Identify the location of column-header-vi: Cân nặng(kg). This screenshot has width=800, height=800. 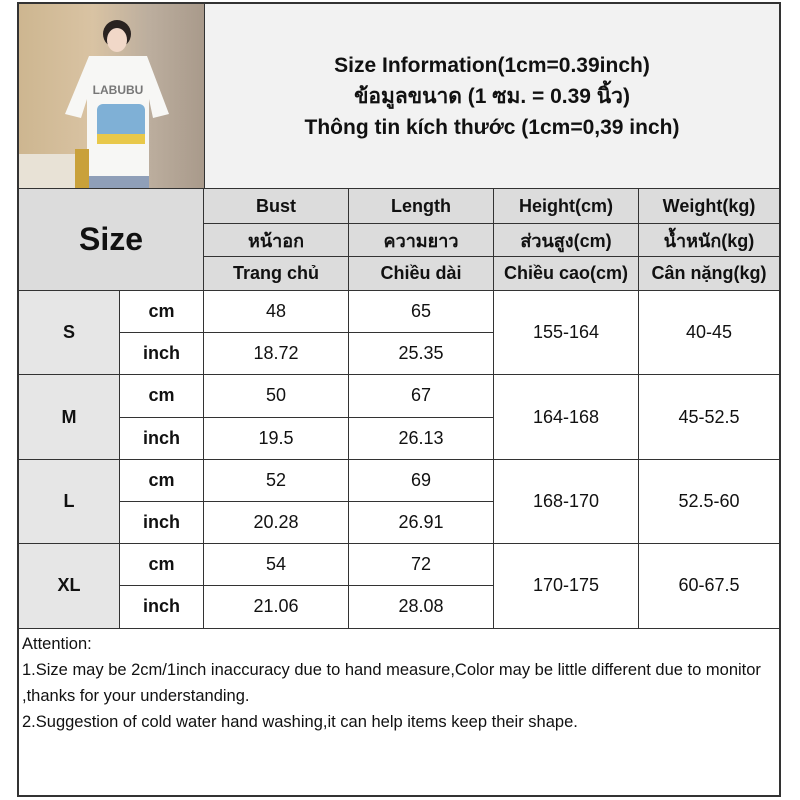
(709, 274).